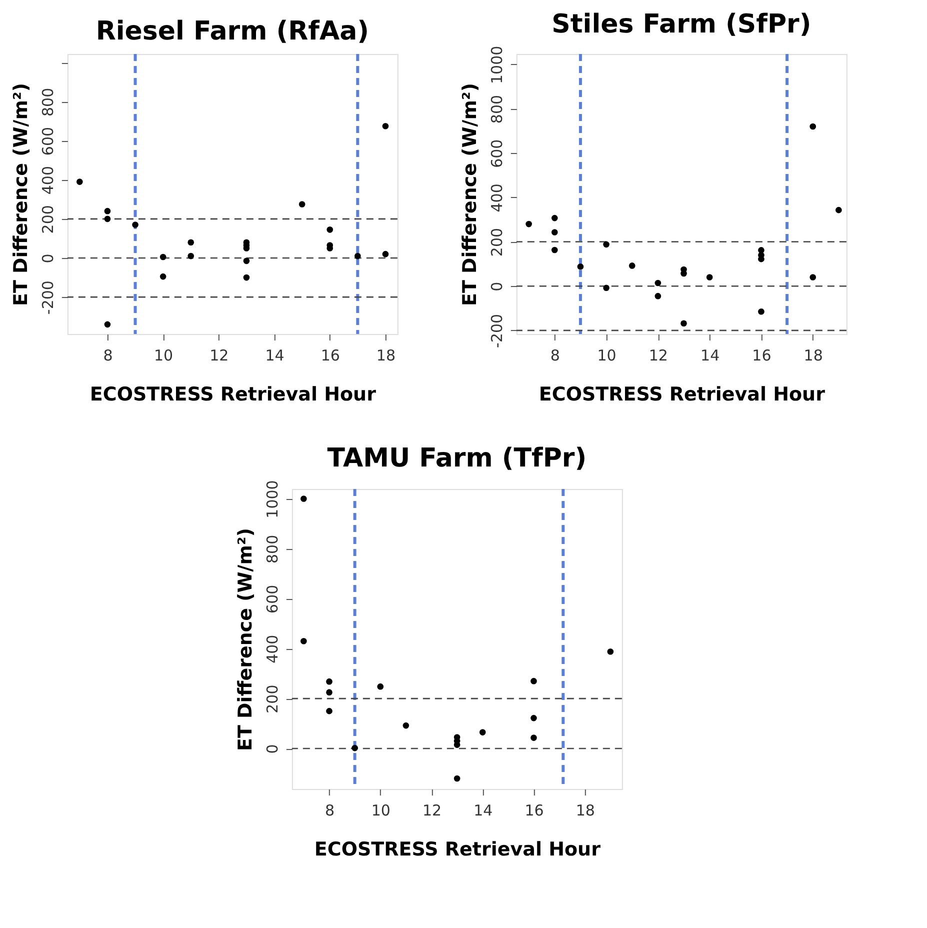  I want to click on chart-title: Stiles Farm (SfPr), so click(682, 24).